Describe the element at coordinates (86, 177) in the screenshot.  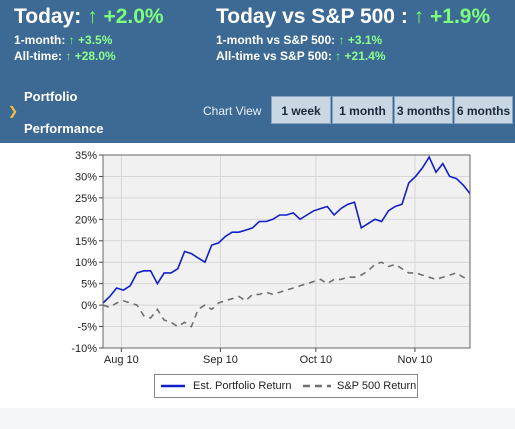
I see `y-tick-label: 30%` at that location.